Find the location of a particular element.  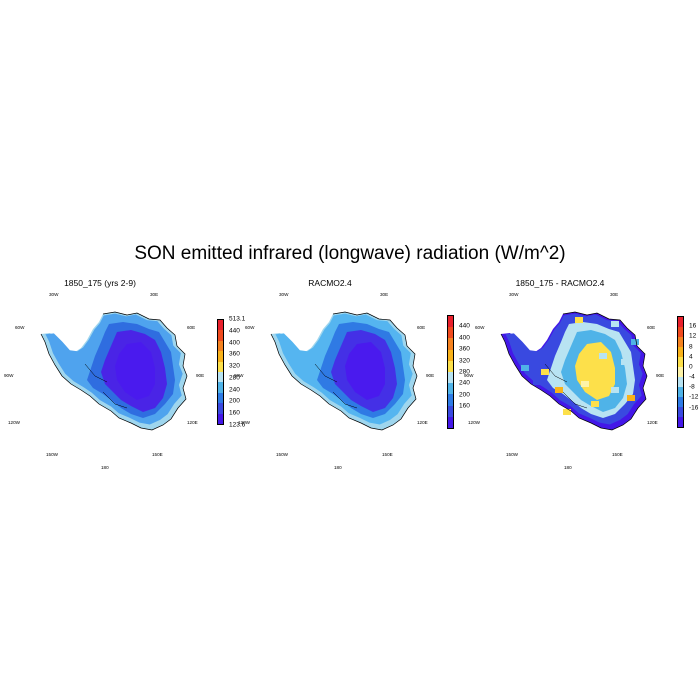

colorbar-tick-label: 4 is located at coordinates (691, 357).